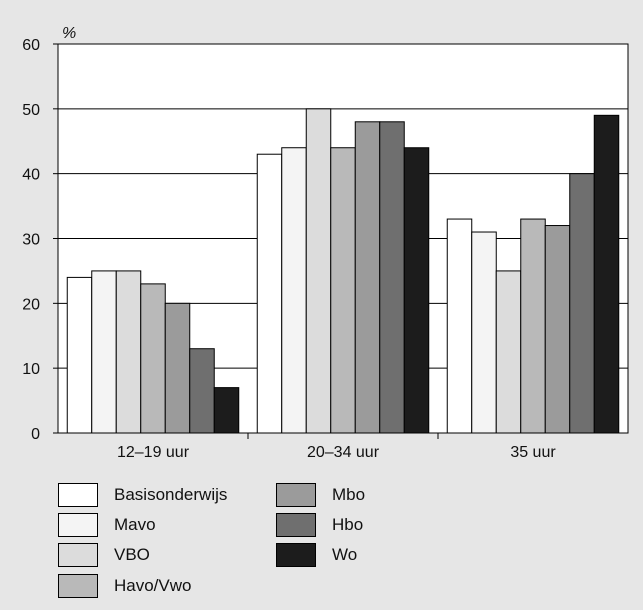  What do you see at coordinates (348, 524) in the screenshot?
I see `legend-label: Hbo` at bounding box center [348, 524].